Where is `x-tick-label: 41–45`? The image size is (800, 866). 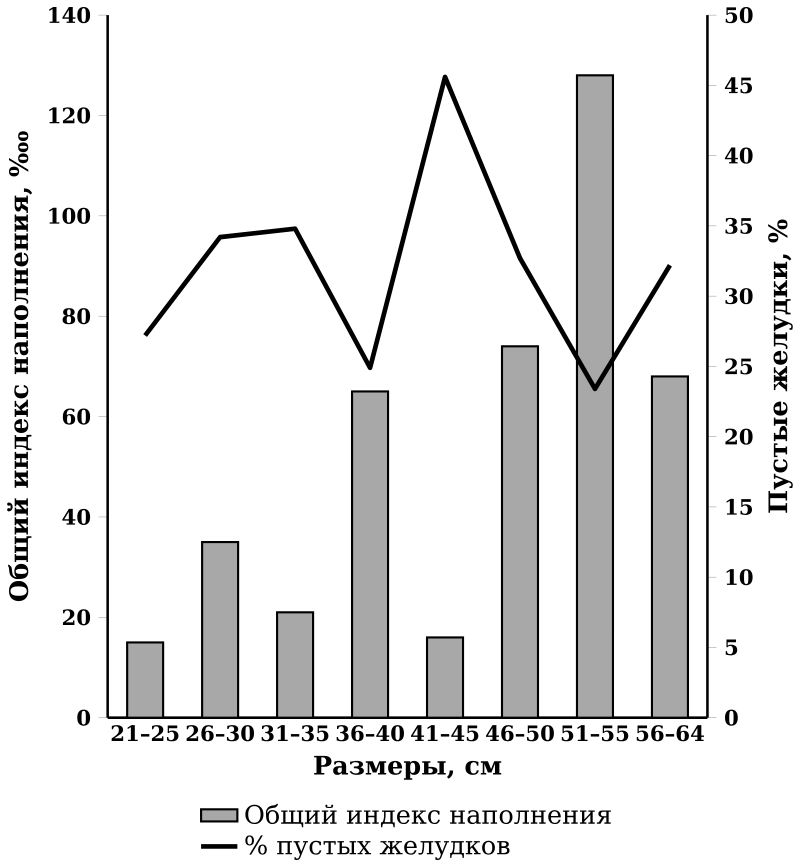 x-tick-label: 41–45 is located at coordinates (444, 733).